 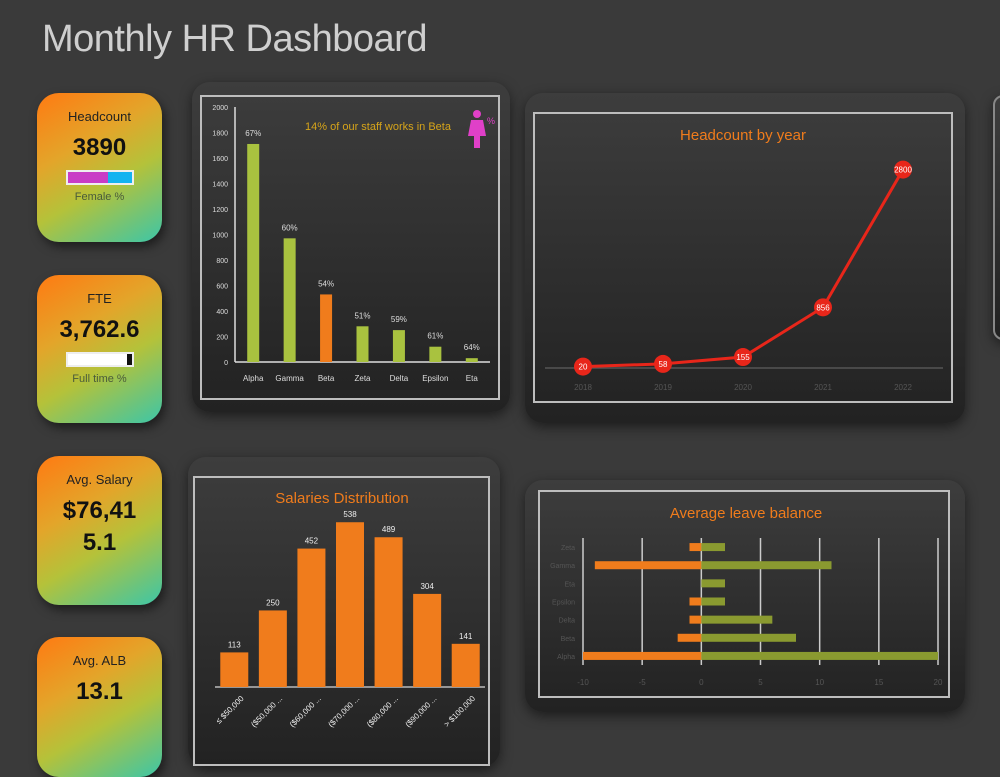 What do you see at coordinates (230, 710) in the screenshot?
I see `x-tick-label: ≤ $50,000` at bounding box center [230, 710].